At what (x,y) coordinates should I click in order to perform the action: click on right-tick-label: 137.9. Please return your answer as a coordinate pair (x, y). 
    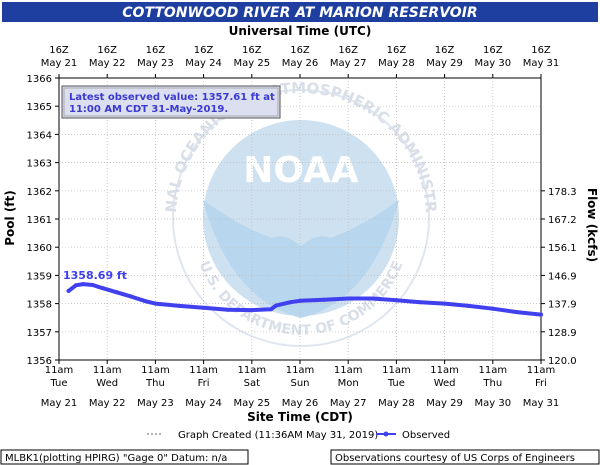
    Looking at the image, I should click on (562, 305).